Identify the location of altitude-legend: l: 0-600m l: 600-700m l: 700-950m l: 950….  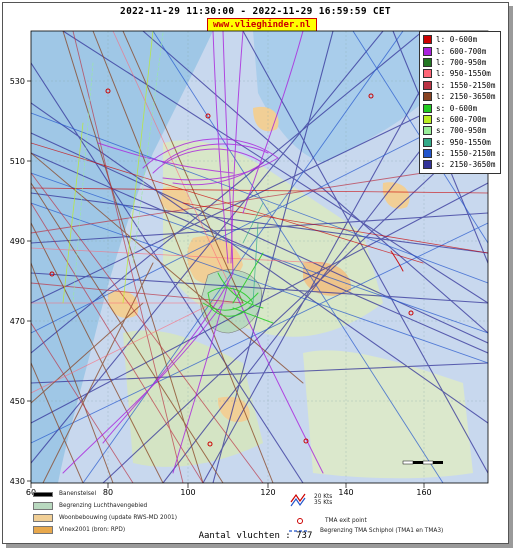
(460, 102).